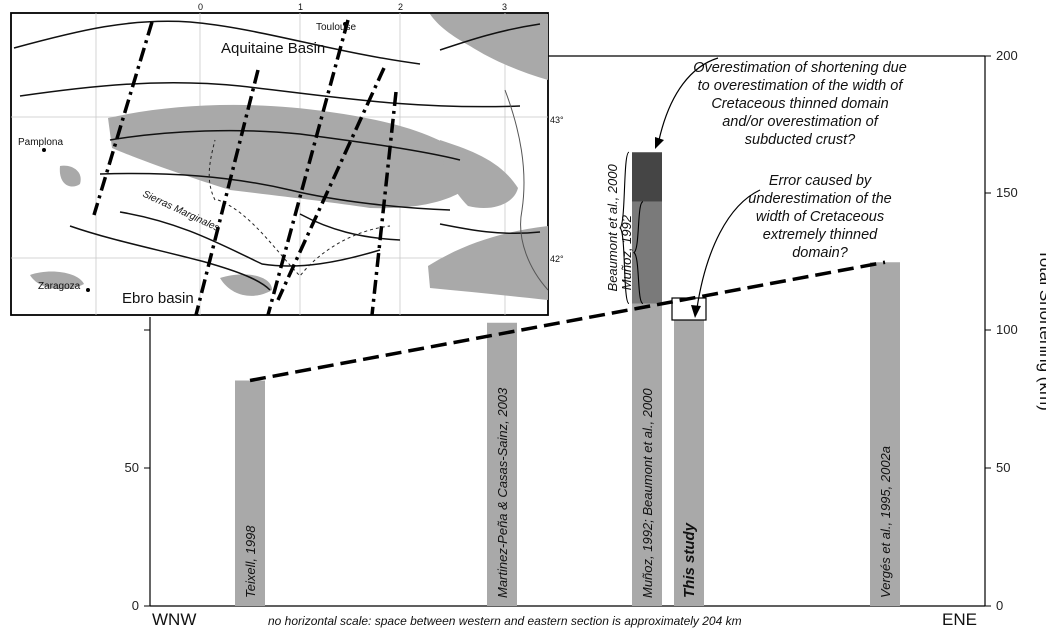 Image resolution: width=1046 pixels, height=630 pixels. I want to click on section-traces, so click(245, 167).